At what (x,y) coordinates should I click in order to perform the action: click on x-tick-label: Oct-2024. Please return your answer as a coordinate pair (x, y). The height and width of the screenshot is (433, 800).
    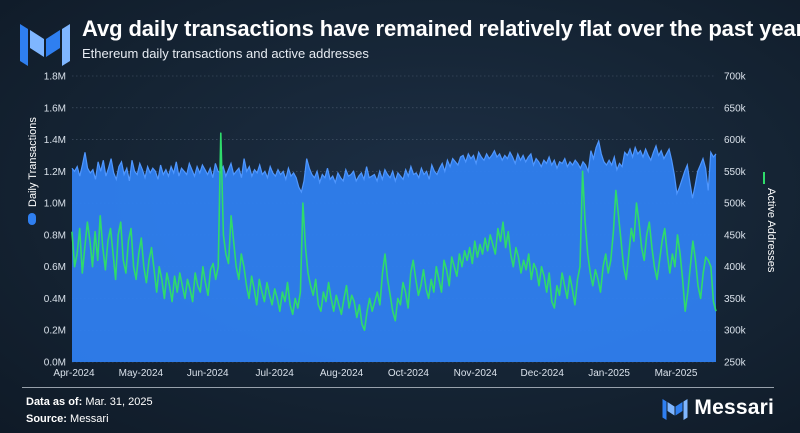
    Looking at the image, I should click on (409, 373).